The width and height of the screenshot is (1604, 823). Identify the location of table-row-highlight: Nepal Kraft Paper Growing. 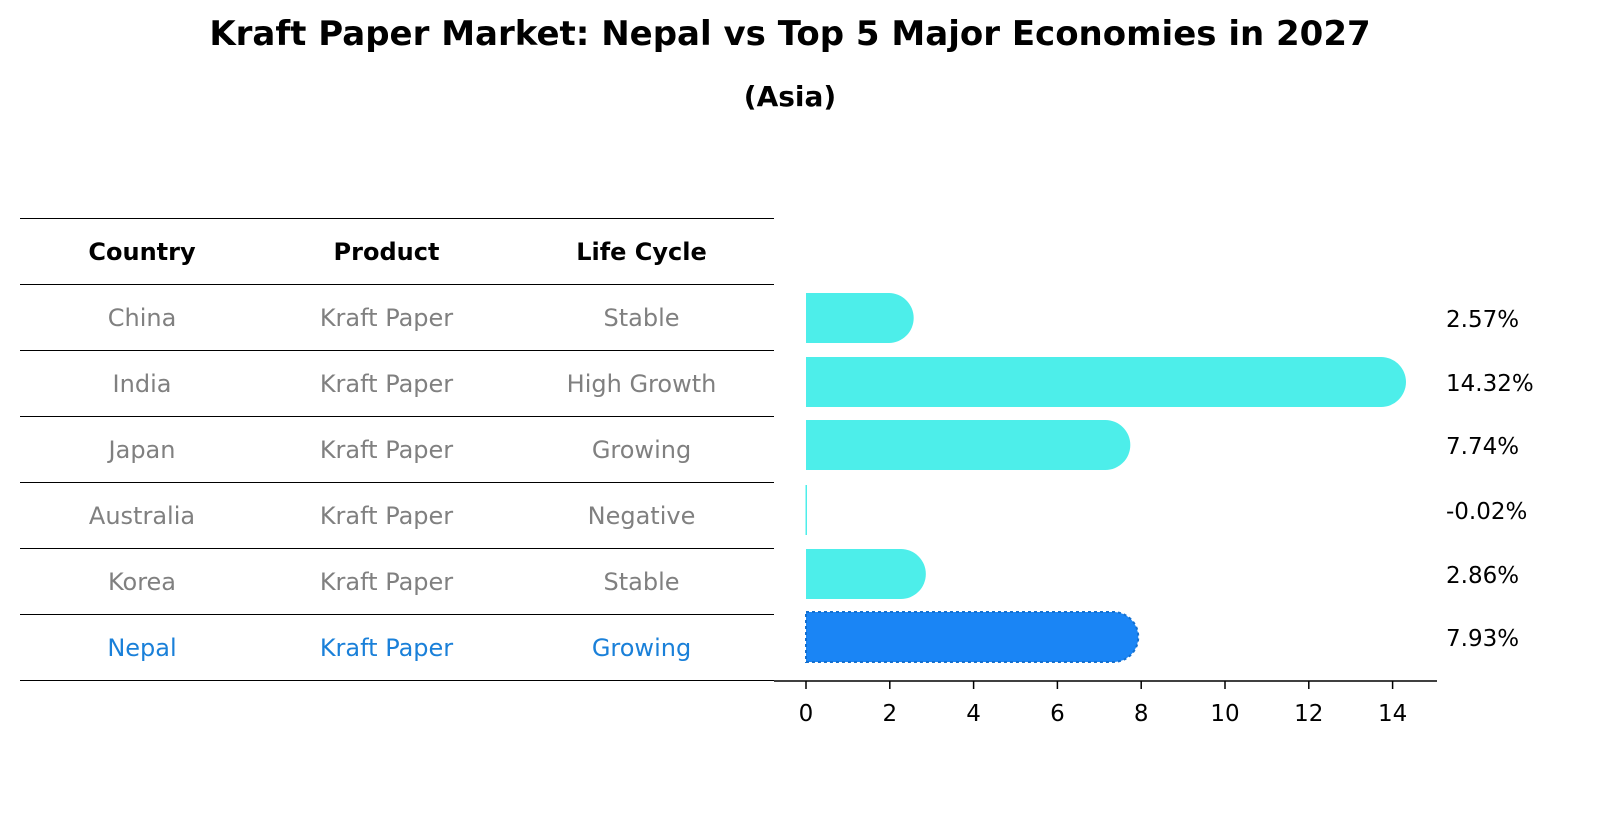
(397, 647).